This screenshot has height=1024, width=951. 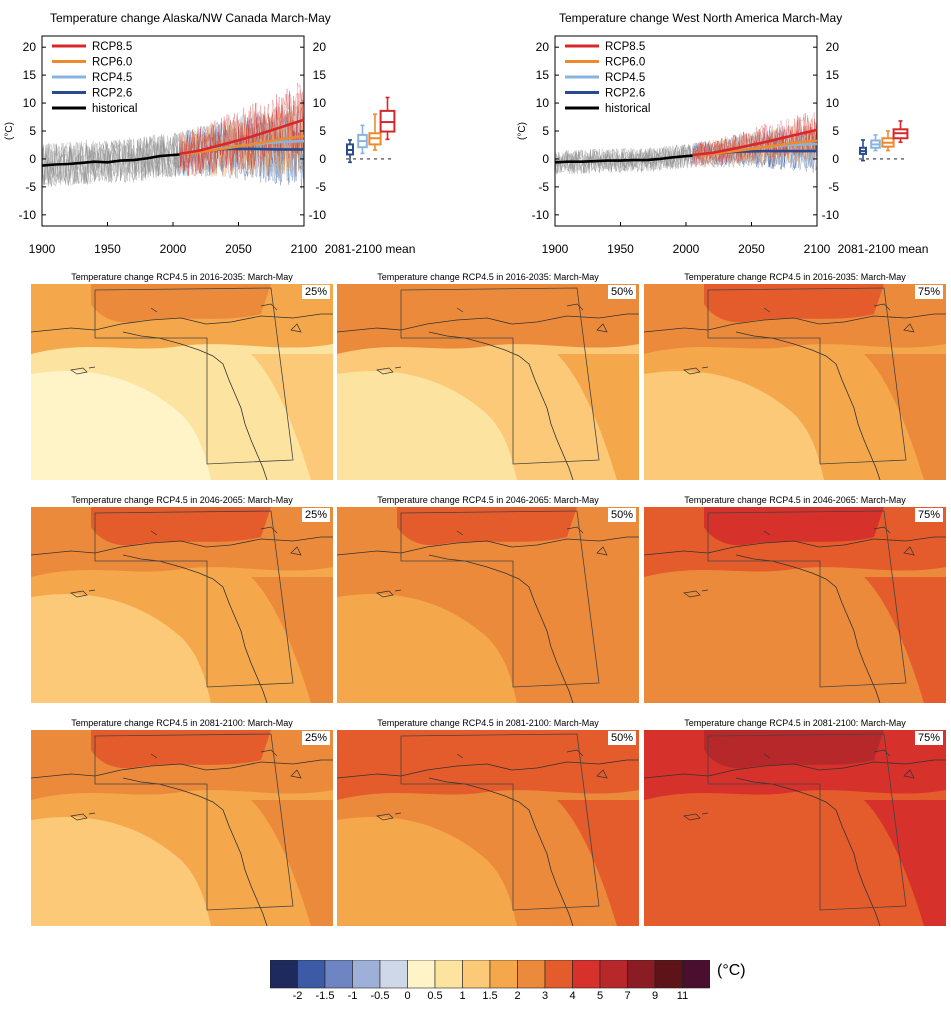 I want to click on y-tick-label-right: -10, so click(x=831, y=215).